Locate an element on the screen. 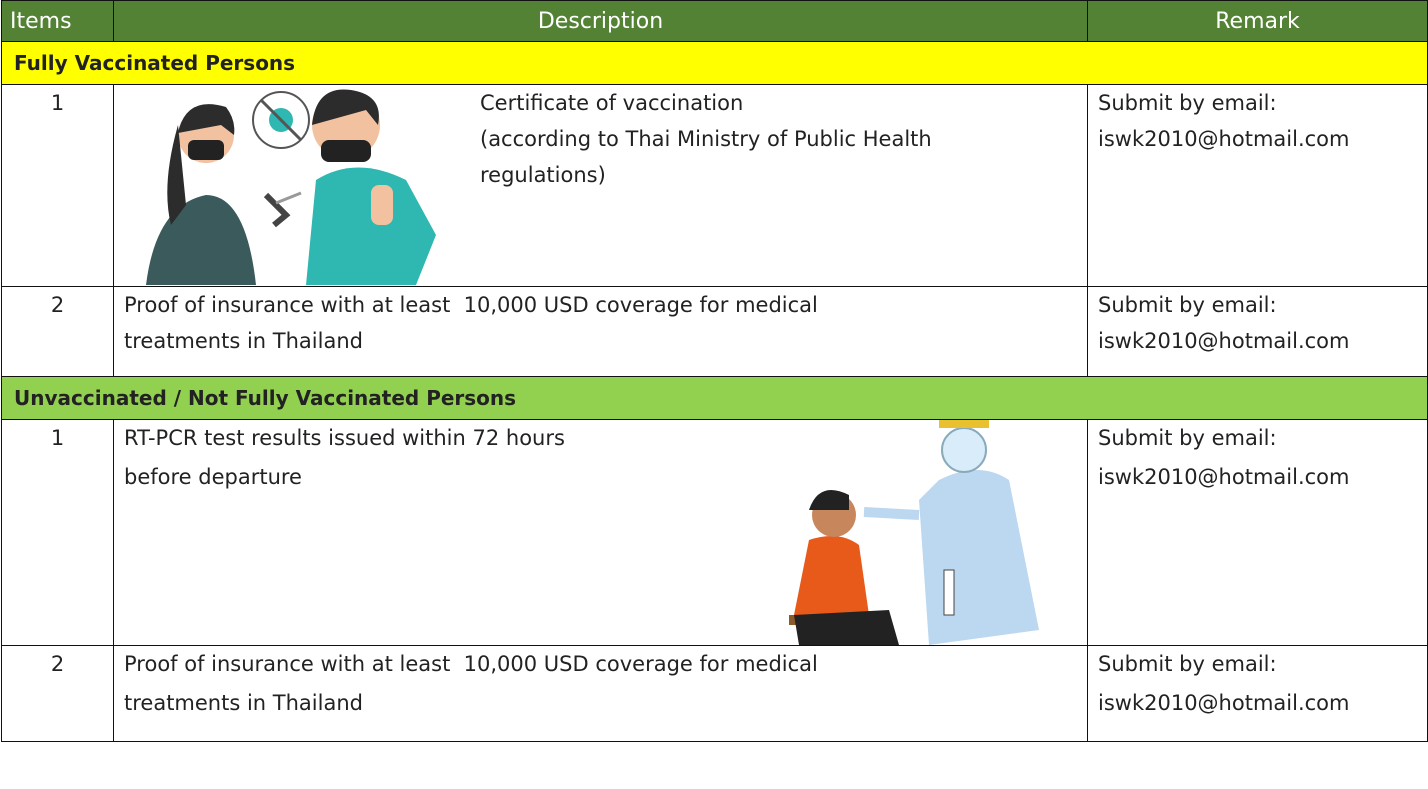  vaccination-illustration is located at coordinates (296, 185).